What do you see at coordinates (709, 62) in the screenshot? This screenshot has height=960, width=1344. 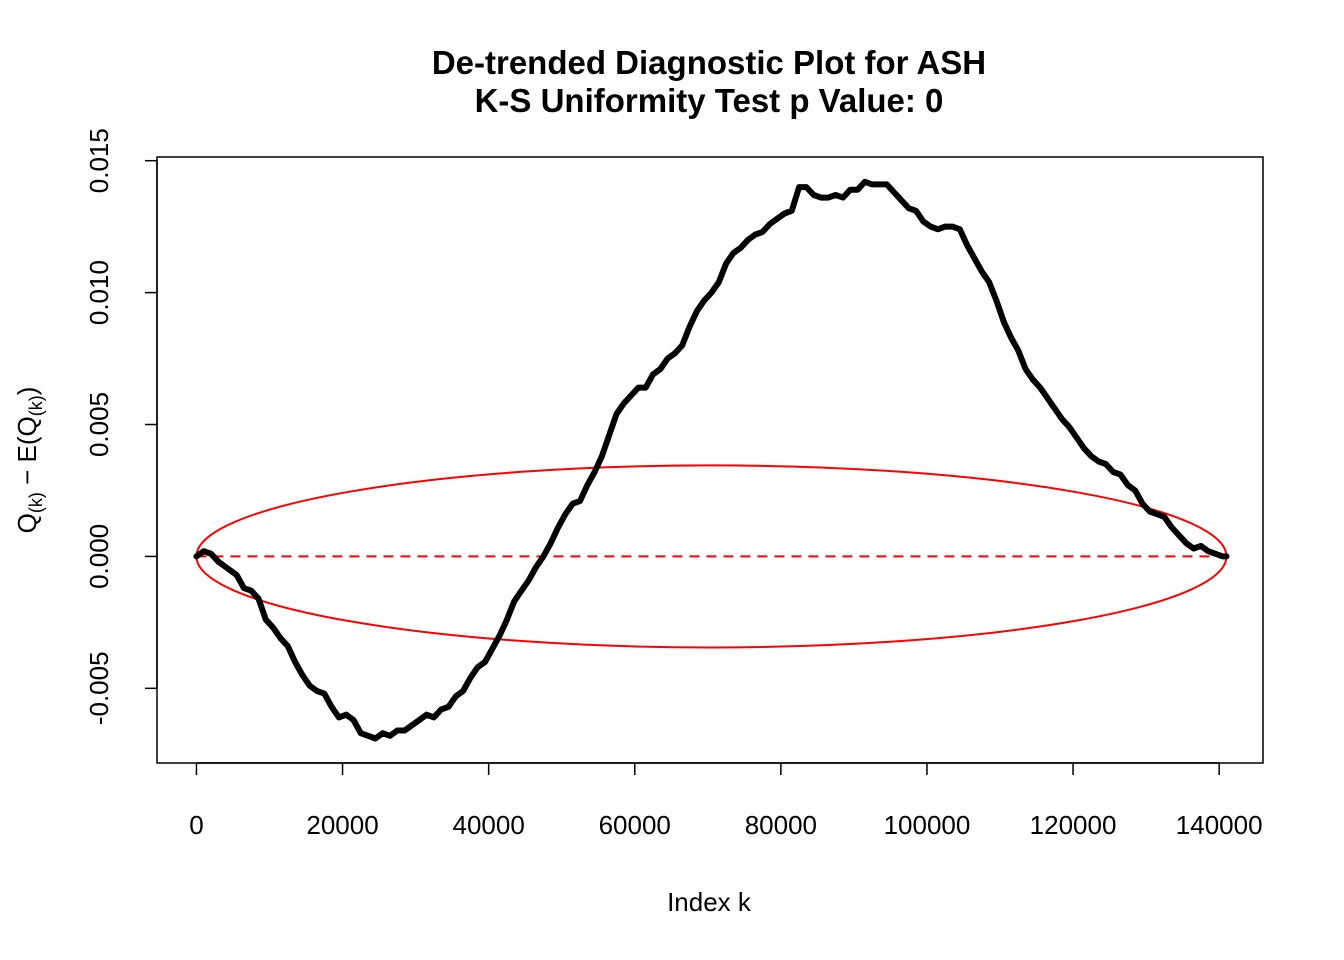 I see `chart-title: De-trended Diagnostic Plot for ASH` at bounding box center [709, 62].